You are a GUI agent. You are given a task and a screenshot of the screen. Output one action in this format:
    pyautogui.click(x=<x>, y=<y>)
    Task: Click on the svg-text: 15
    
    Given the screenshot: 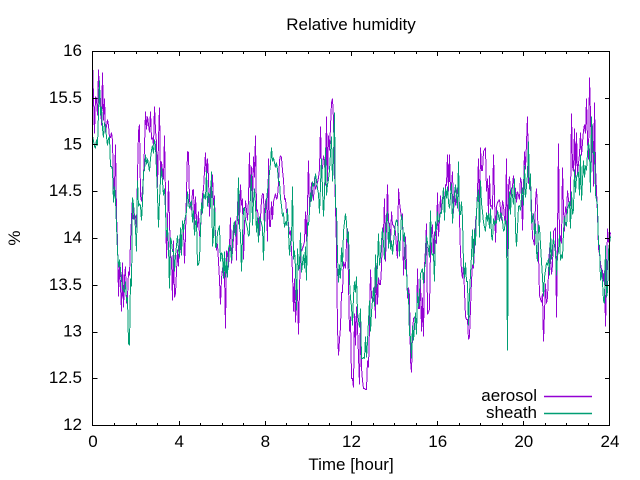 What is the action you would take?
    pyautogui.click(x=72, y=144)
    